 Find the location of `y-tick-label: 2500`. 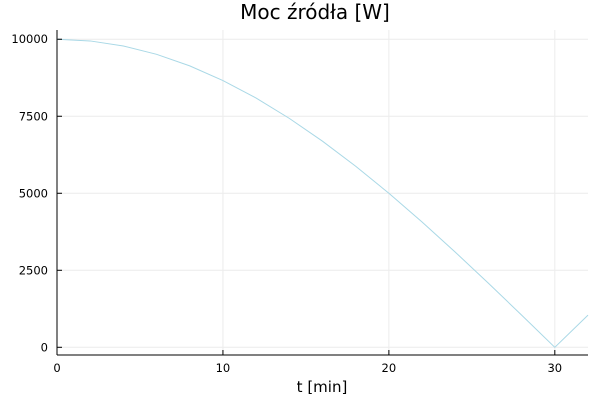

y-tick-label: 2500 is located at coordinates (33, 270).